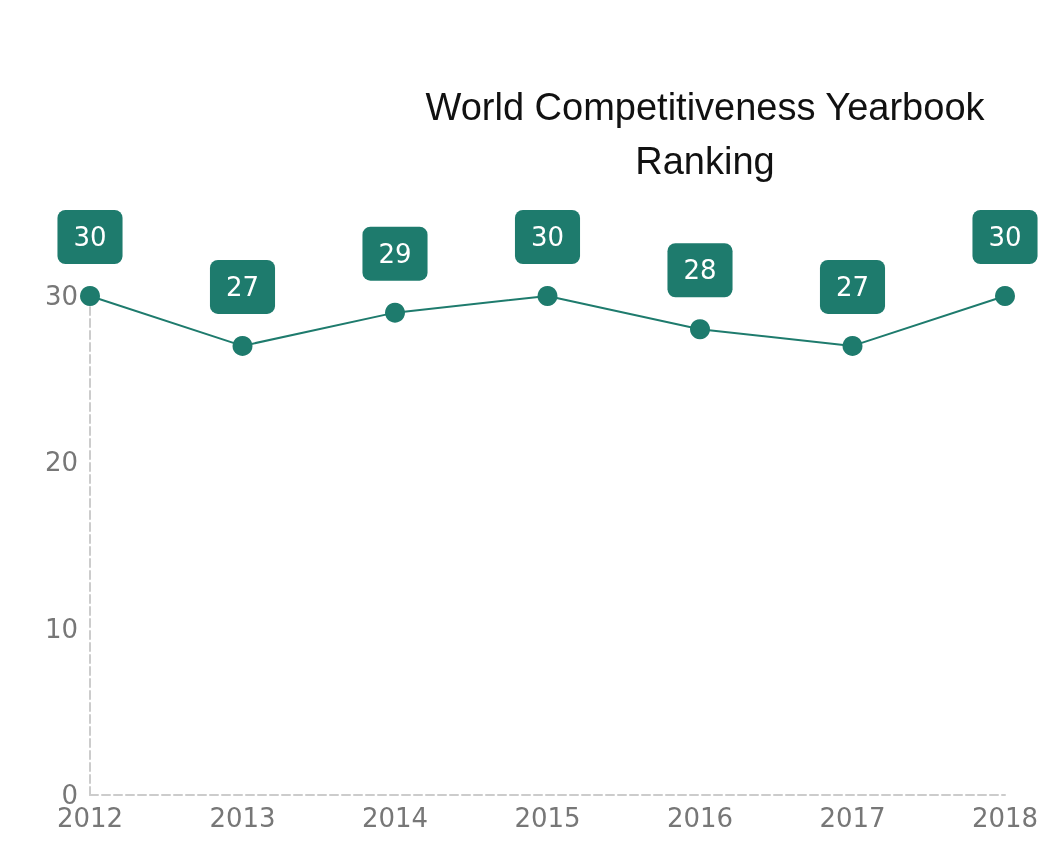 Image resolution: width=1054 pixels, height=859 pixels. What do you see at coordinates (61, 296) in the screenshot?
I see `y-tick-label: 30` at bounding box center [61, 296].